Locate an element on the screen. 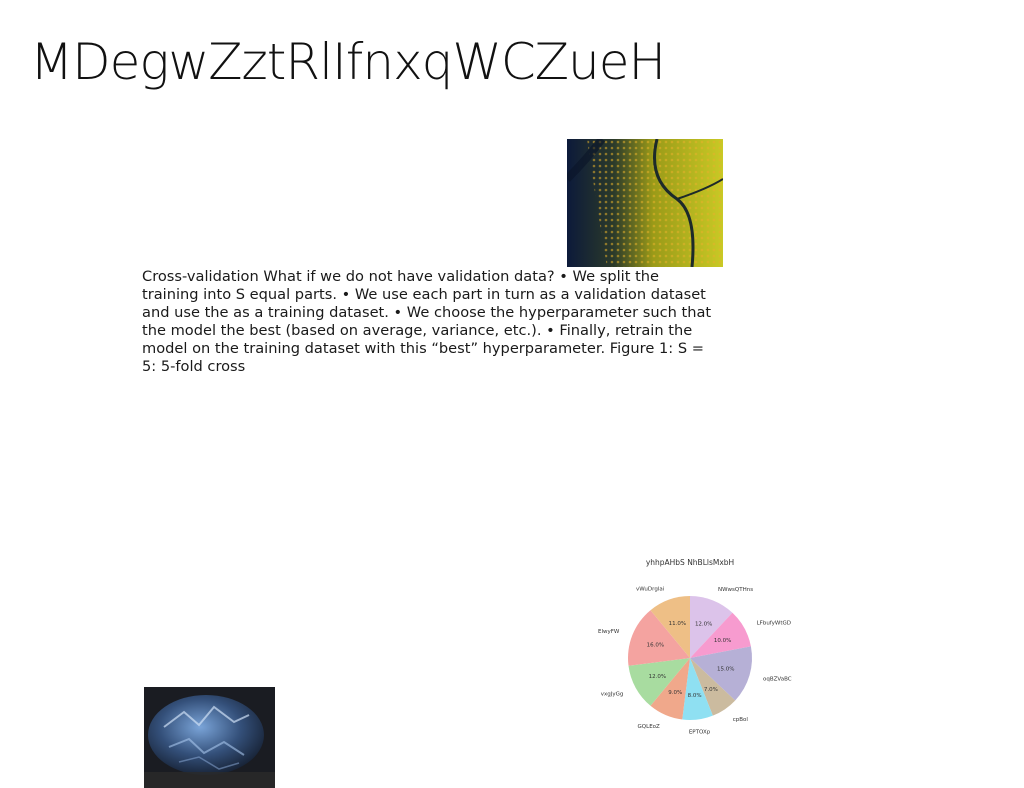 Image resolution: width=1024 pixels, height=788 pixels. pie-category-label-vwudrglai: vWuDrglai is located at coordinates (650, 589).